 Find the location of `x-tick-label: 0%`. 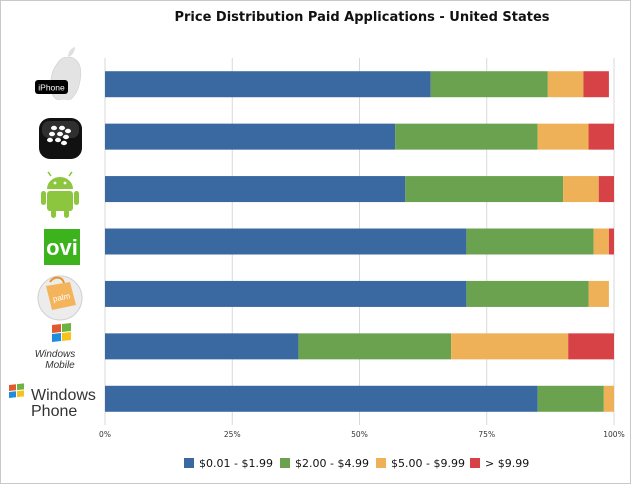

x-tick-label: 0% is located at coordinates (105, 434).